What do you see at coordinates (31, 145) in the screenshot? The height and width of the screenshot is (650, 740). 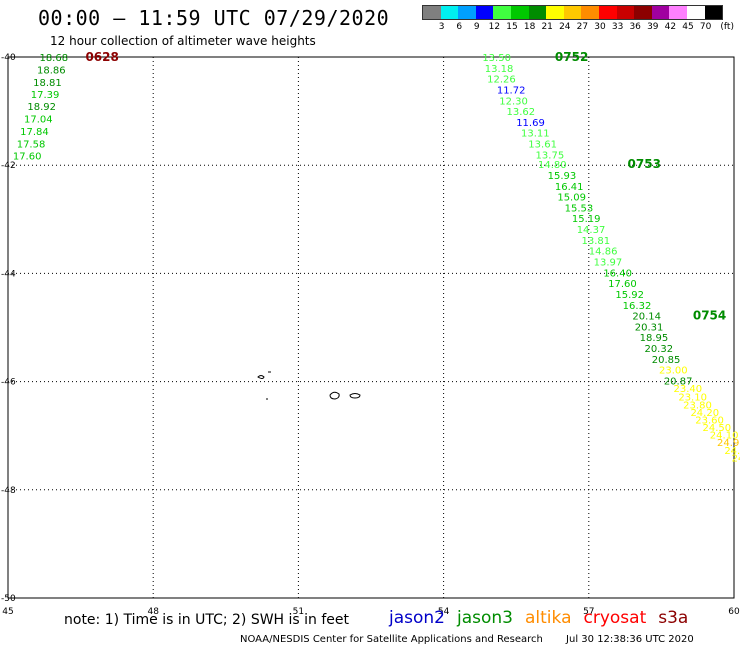 I see `wave-height-value: 17.58` at bounding box center [31, 145].